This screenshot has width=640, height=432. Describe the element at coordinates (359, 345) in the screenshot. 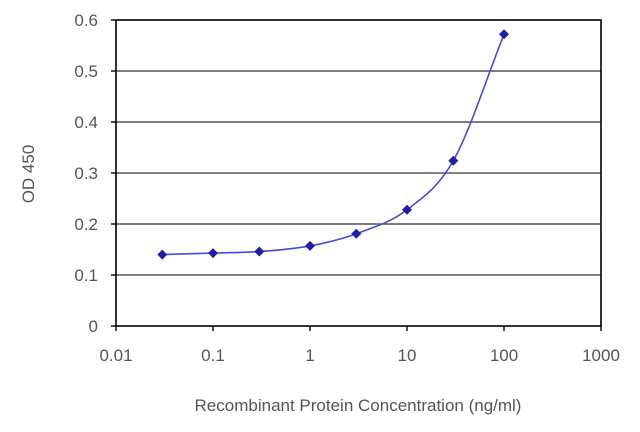

I see `x-tick-labels: 0.01 0.1 1 10 100 1000` at that location.